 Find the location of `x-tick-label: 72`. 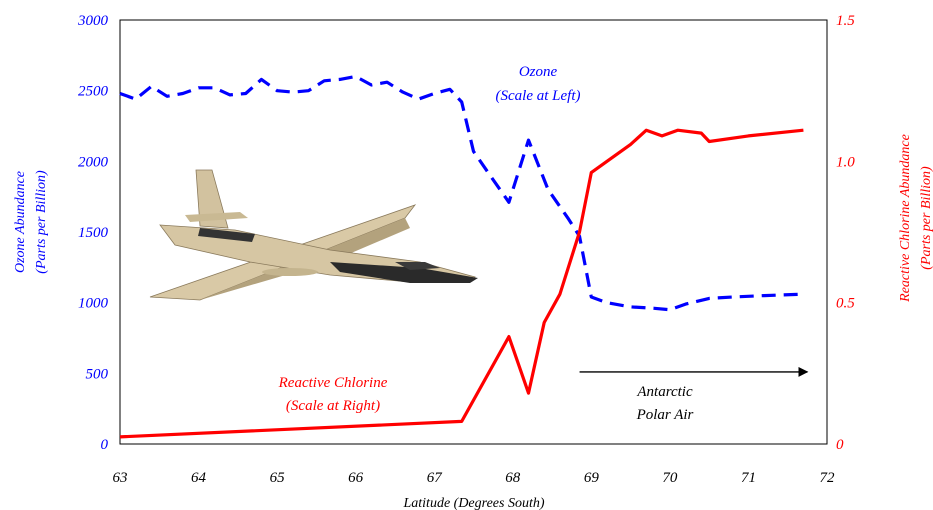

x-tick-label: 72 is located at coordinates (828, 478).